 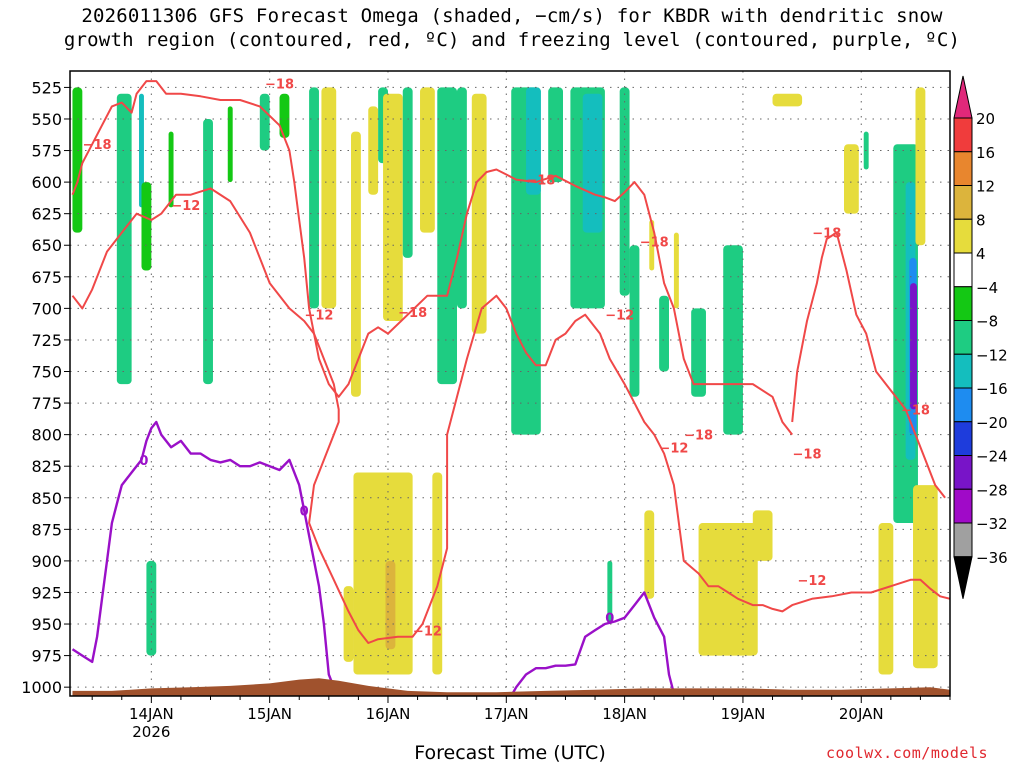 I want to click on freezing-level-line, so click(x=203, y=554).